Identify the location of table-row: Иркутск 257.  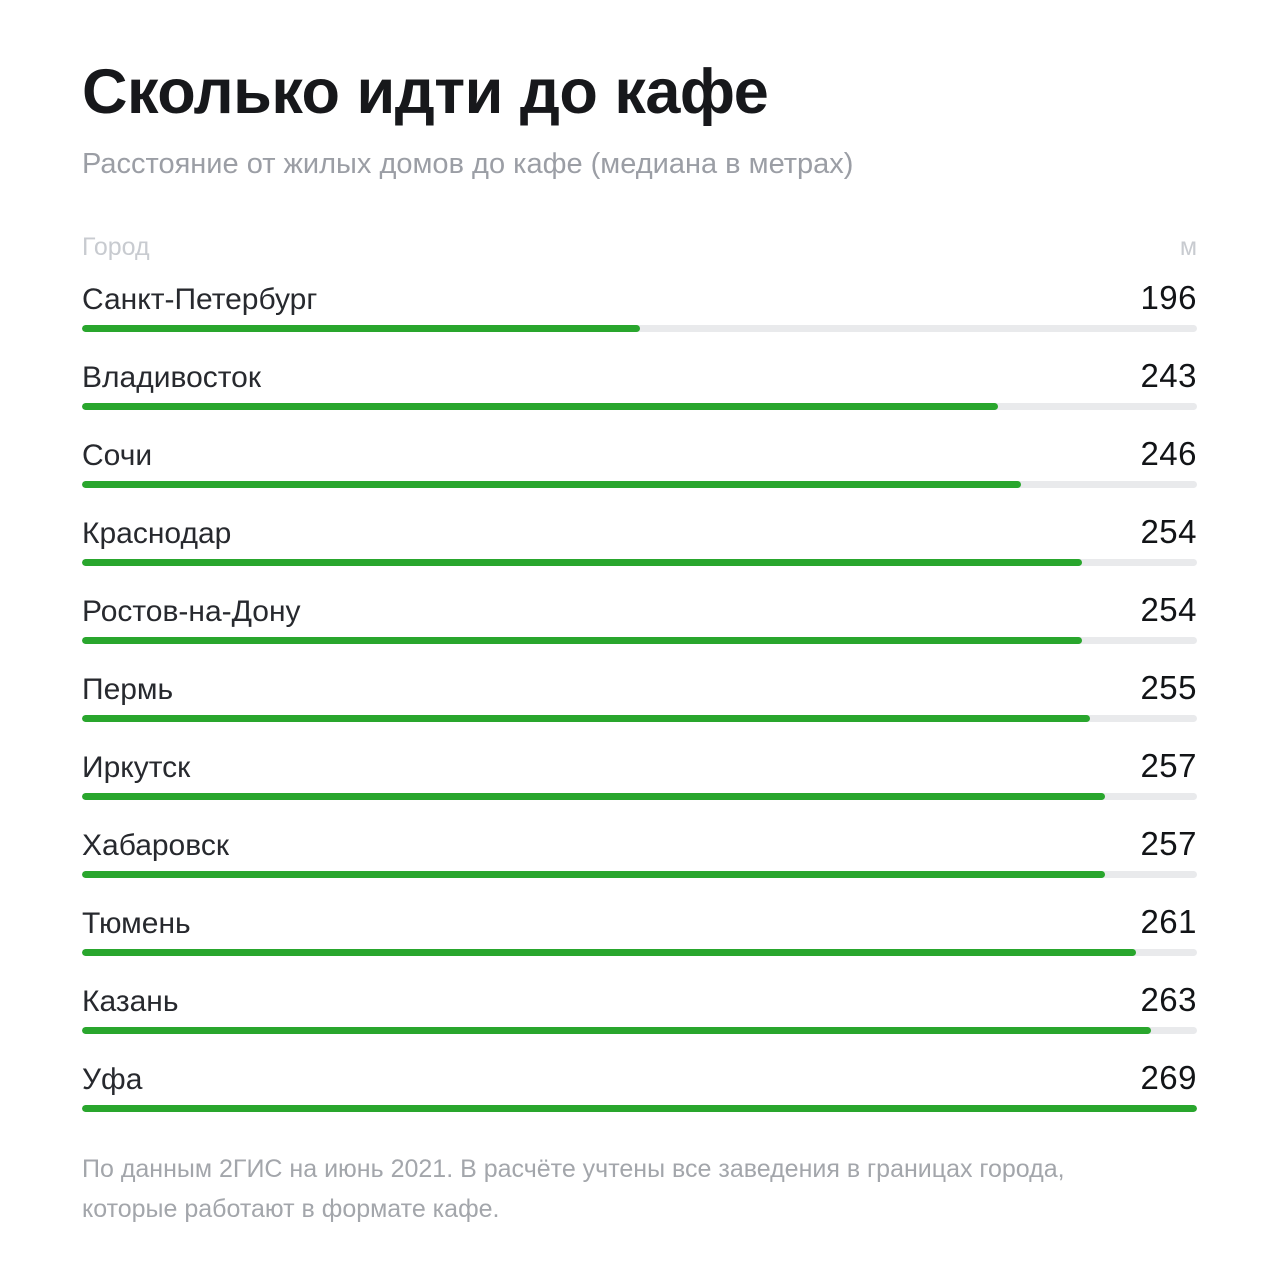
(639, 773).